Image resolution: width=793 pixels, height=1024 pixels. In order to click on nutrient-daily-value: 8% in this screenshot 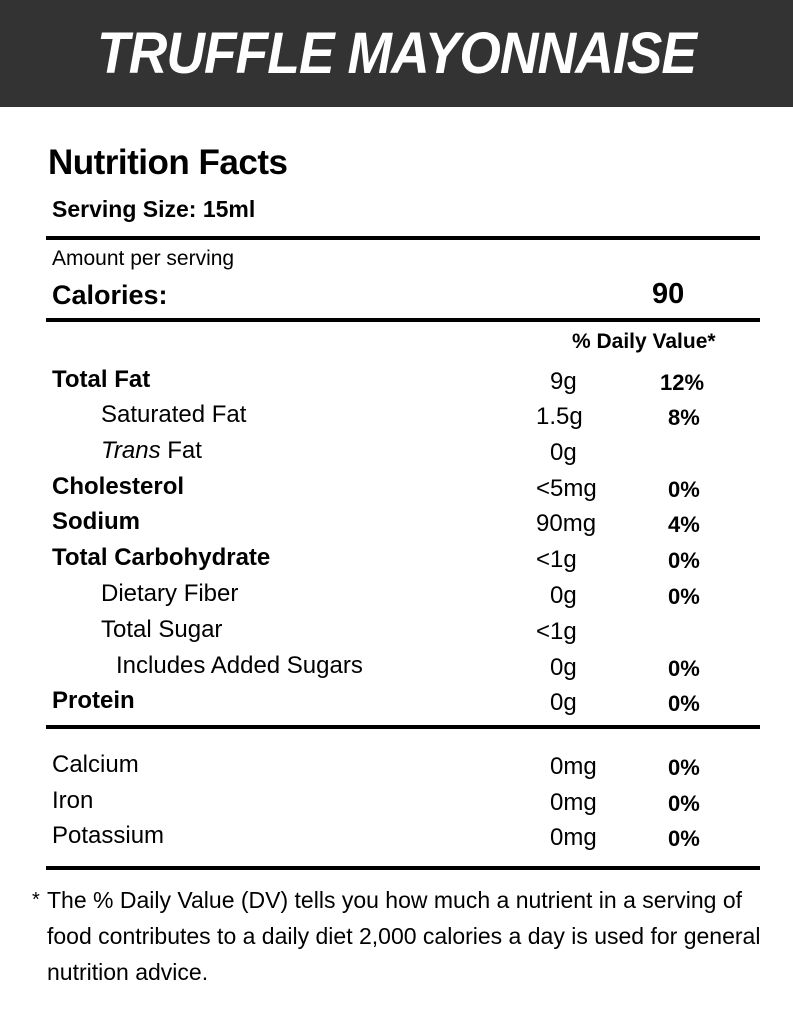, I will do `click(684, 417)`.